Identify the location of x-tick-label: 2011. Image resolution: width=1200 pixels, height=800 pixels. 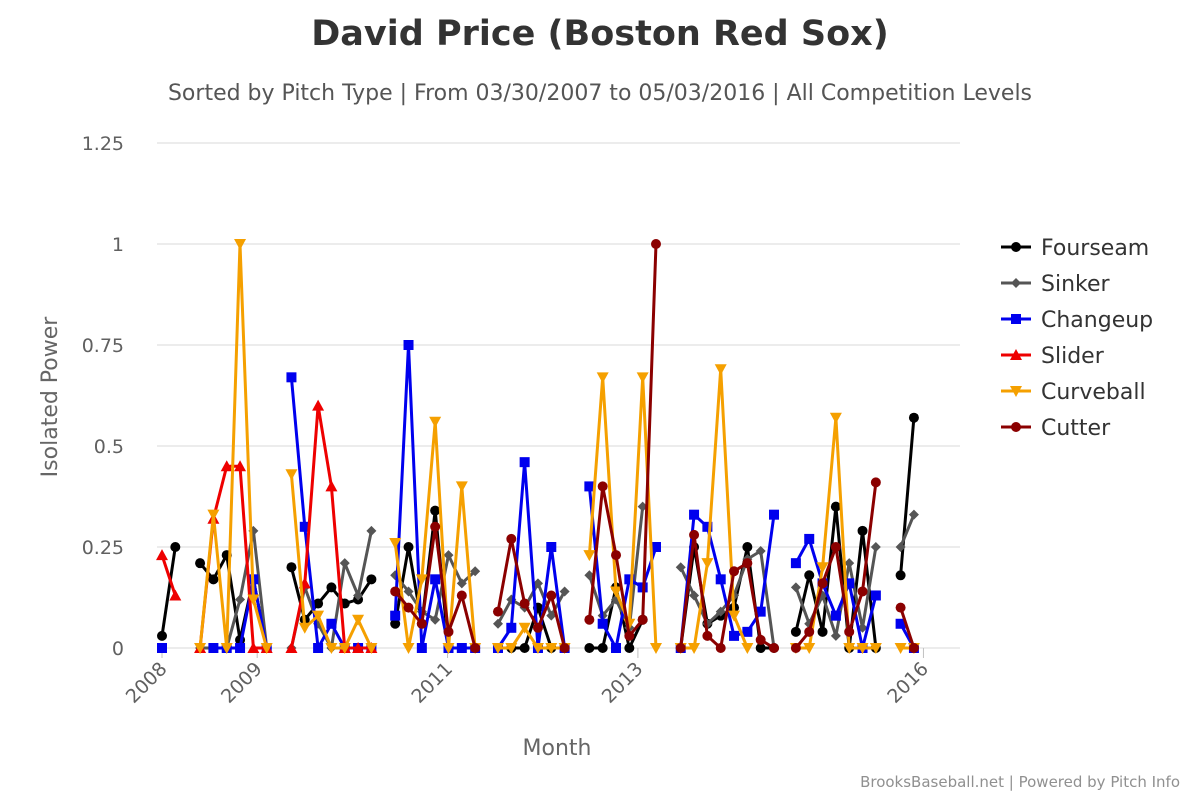
(432, 683).